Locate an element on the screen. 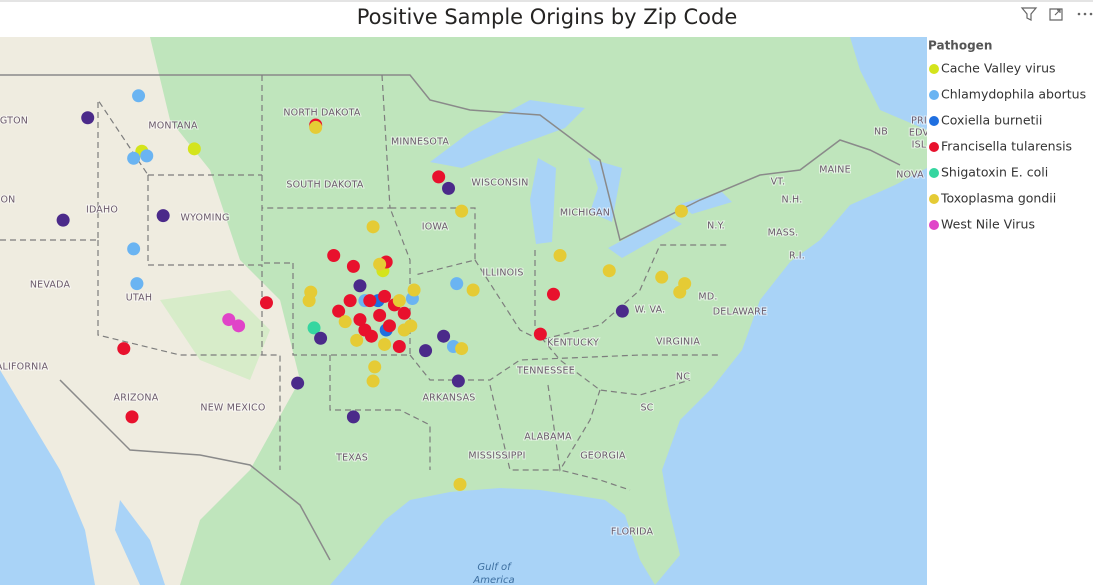 The image size is (1093, 585). map-label: MD. is located at coordinates (707, 297).